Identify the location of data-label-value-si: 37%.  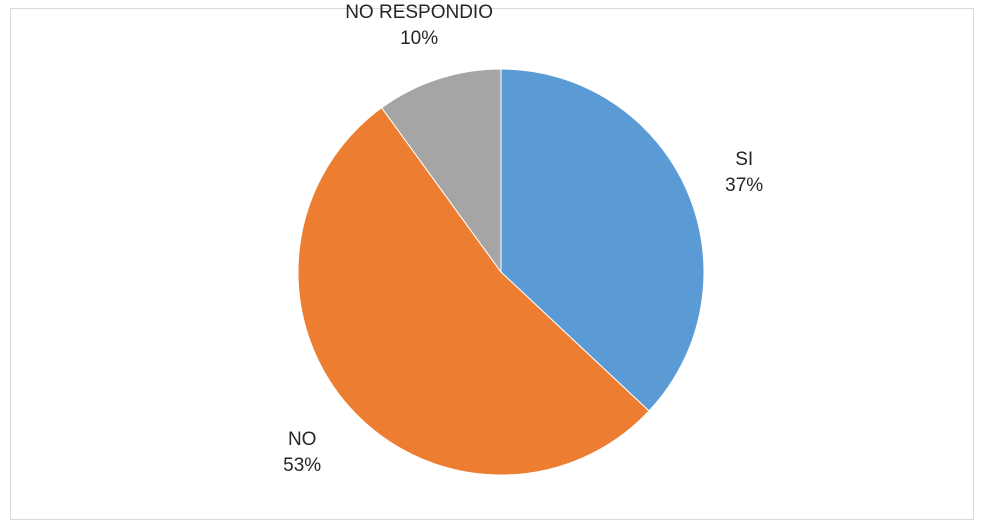
(744, 185).